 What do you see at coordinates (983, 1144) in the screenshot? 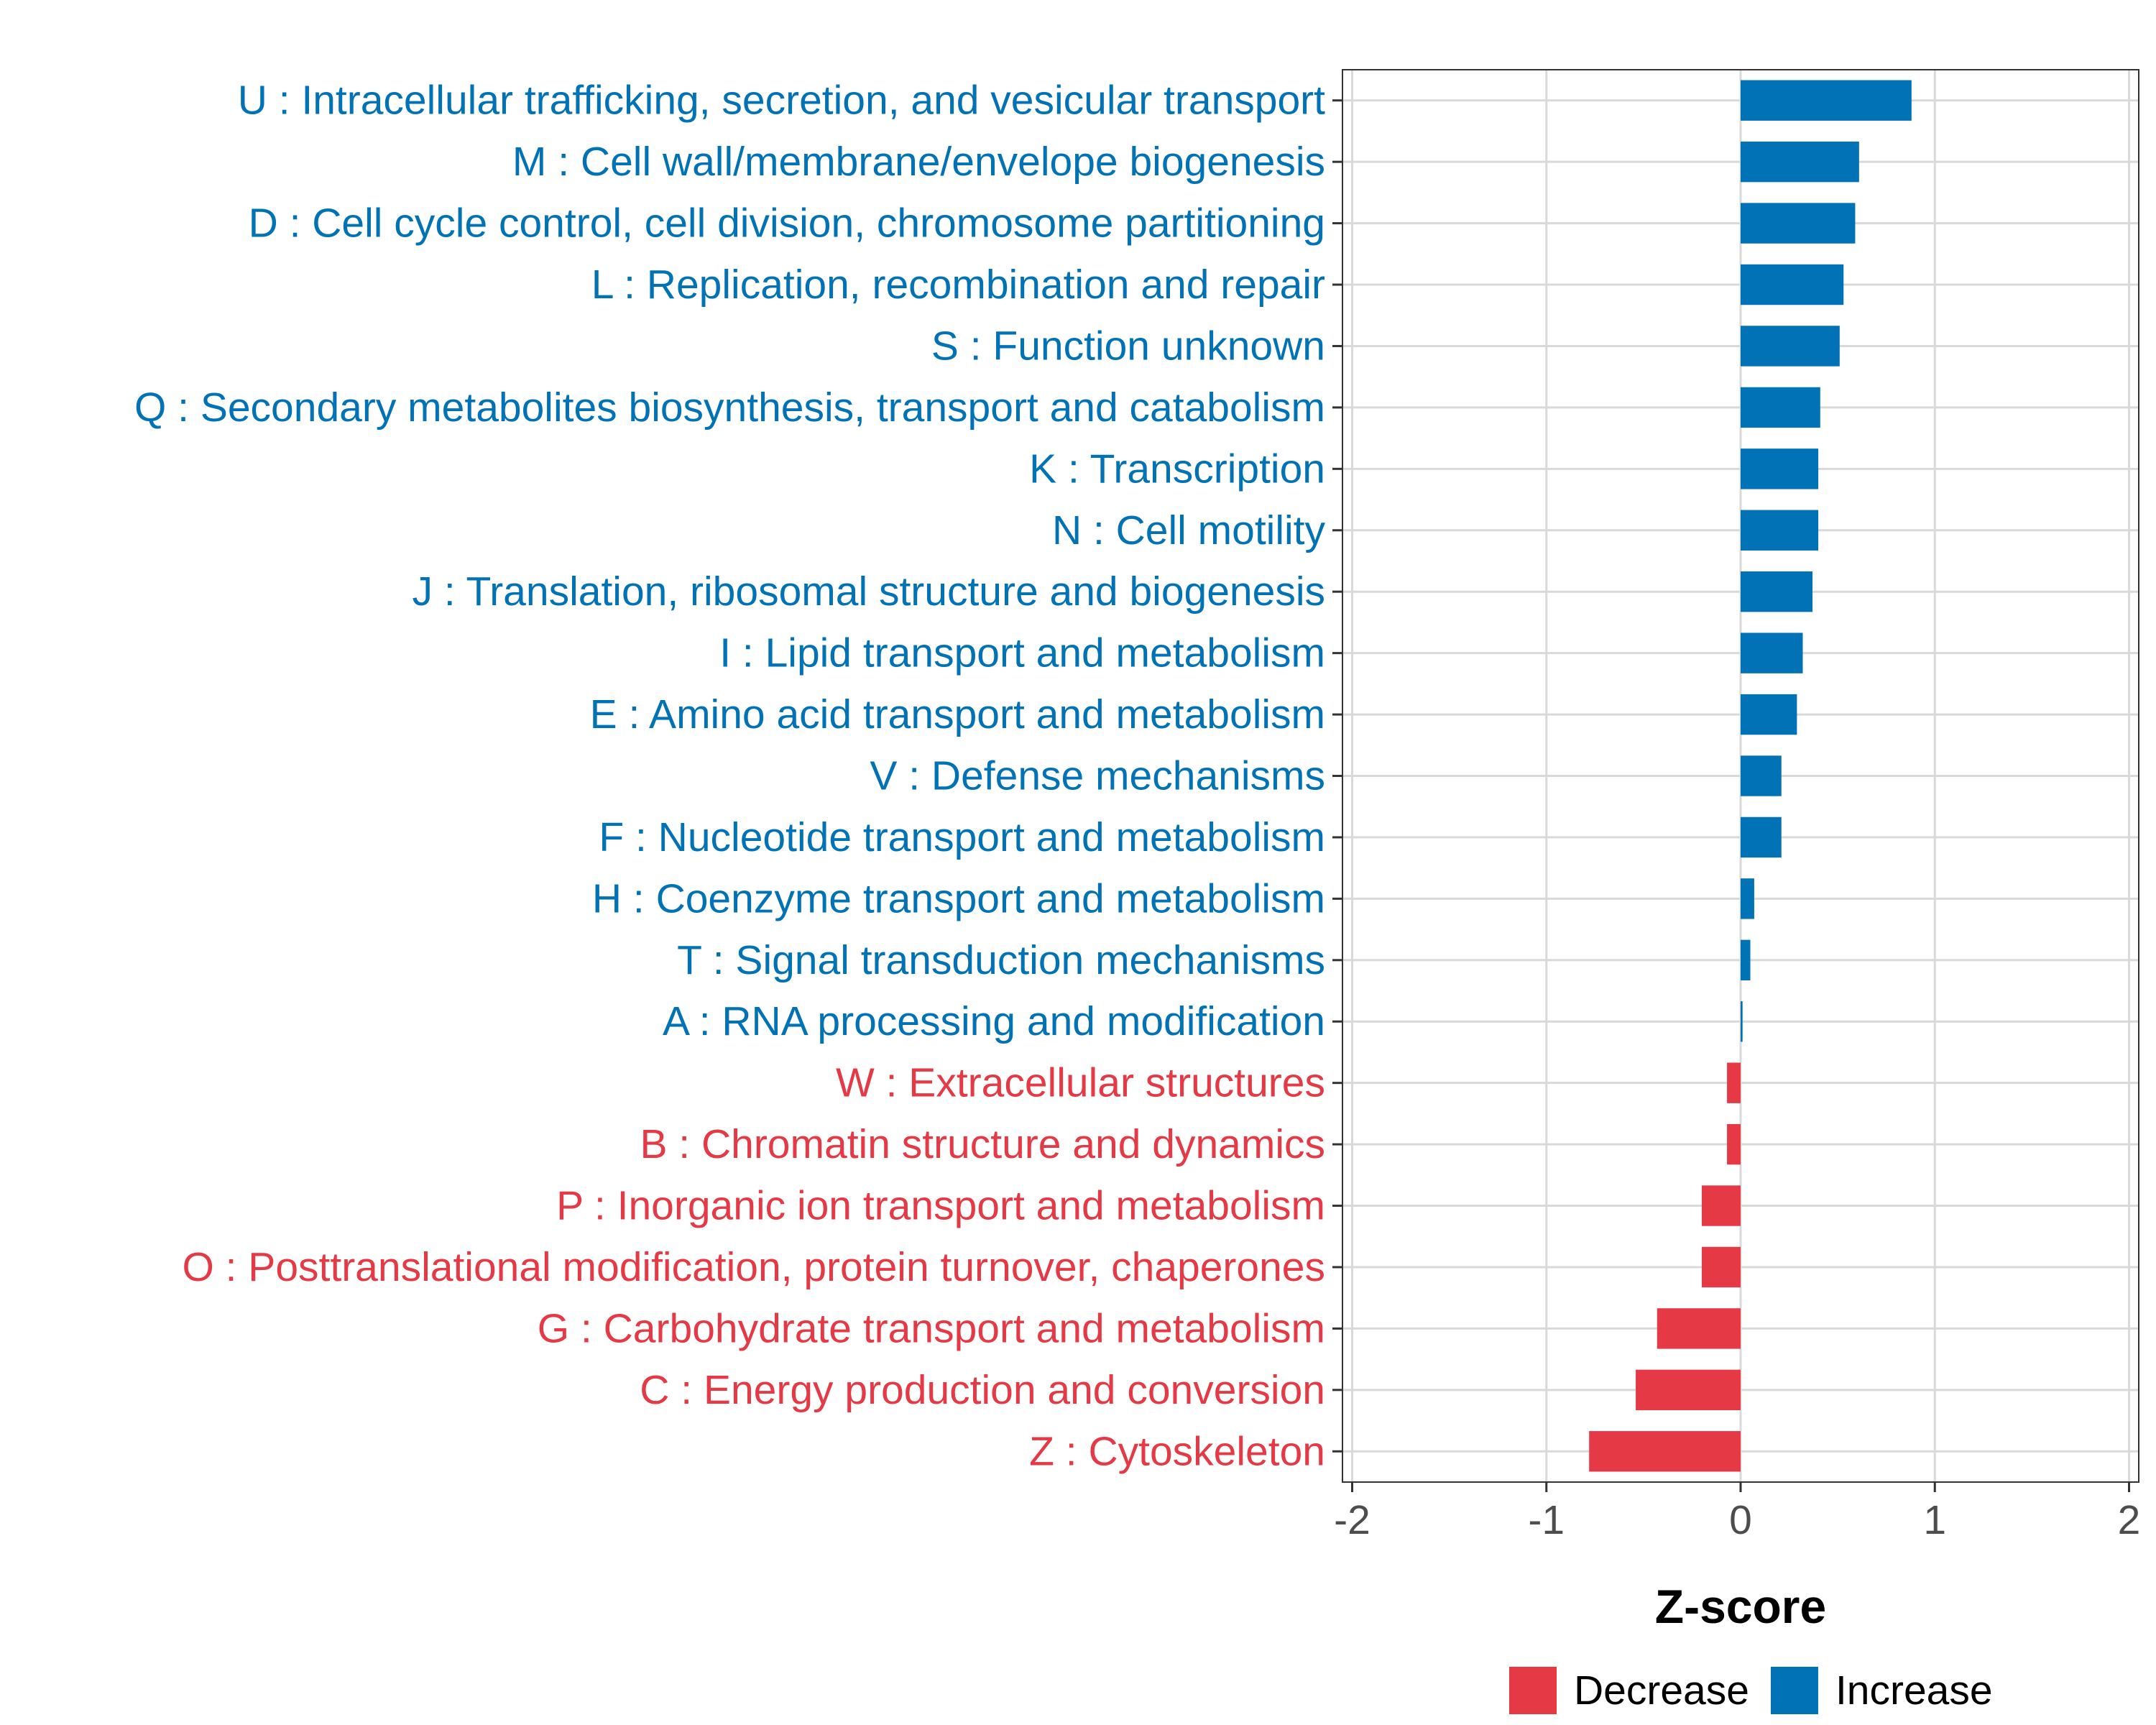
I see `y-tick-label: B : Chromatin structure and dynamics` at bounding box center [983, 1144].